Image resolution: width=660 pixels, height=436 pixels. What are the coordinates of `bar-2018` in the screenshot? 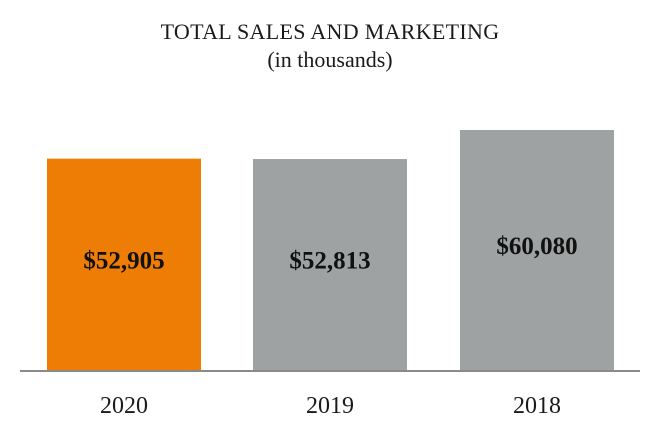 It's located at (537, 250).